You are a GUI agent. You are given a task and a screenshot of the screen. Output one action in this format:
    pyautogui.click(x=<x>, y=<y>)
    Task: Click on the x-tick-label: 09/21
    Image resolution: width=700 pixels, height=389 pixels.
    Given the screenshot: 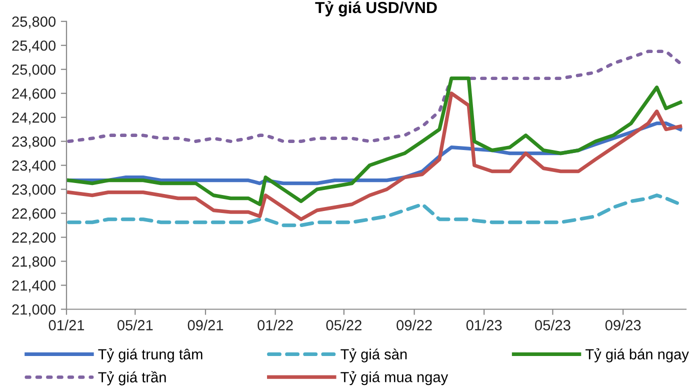 What is the action you would take?
    pyautogui.click(x=206, y=325)
    